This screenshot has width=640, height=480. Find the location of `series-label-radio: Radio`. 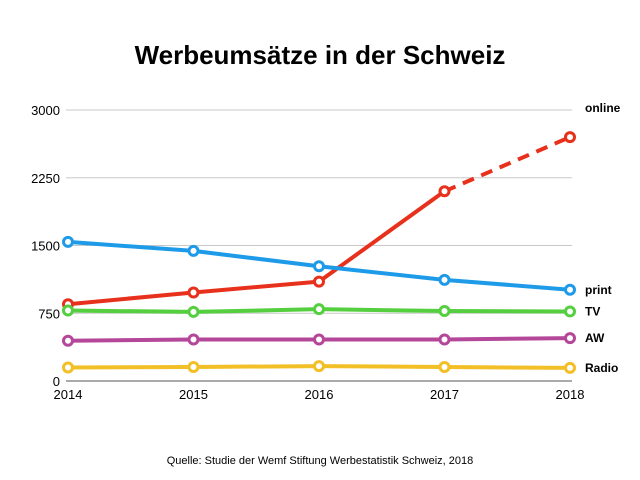

series-label-radio: Radio is located at coordinates (601, 368).